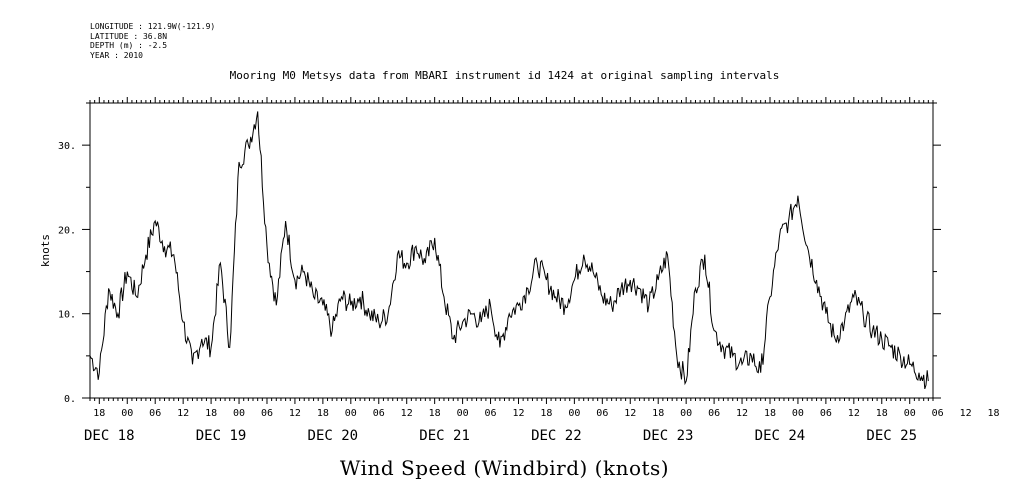 The height and width of the screenshot is (504, 1009). Describe the element at coordinates (556, 436) in the screenshot. I see `day-label: DEC 22` at that location.